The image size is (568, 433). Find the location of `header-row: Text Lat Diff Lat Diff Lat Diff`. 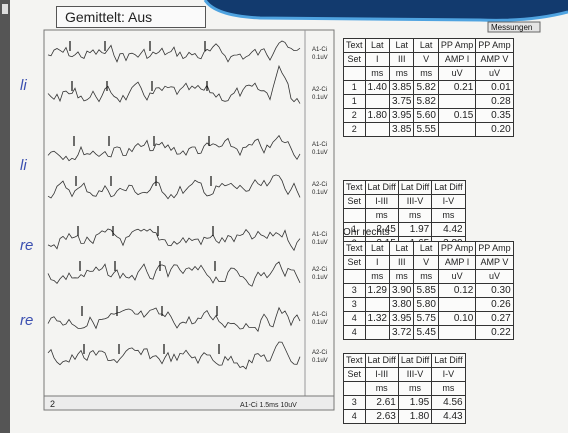

header-row: Text Lat Diff Lat Diff Lat Diff is located at coordinates (404, 360).